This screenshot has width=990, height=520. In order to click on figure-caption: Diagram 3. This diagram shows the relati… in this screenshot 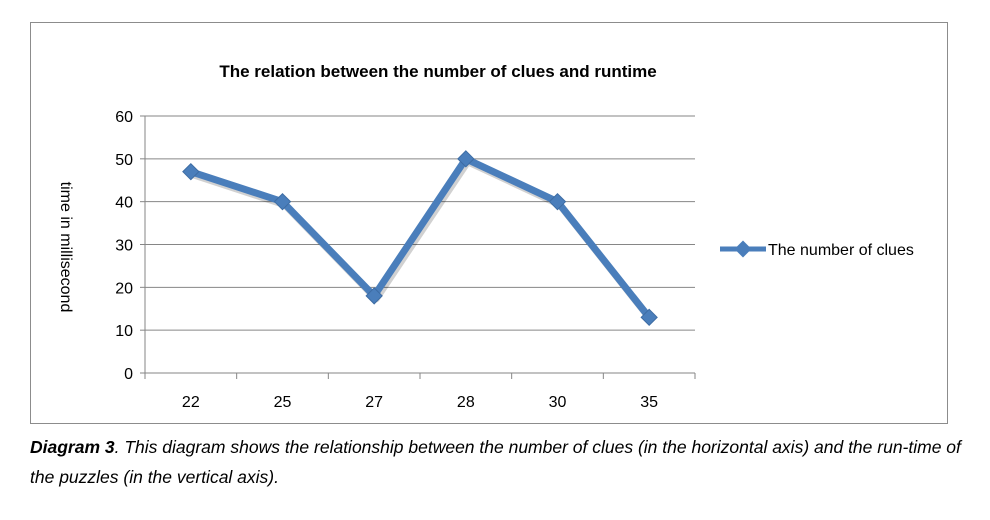, I will do `click(502, 462)`.